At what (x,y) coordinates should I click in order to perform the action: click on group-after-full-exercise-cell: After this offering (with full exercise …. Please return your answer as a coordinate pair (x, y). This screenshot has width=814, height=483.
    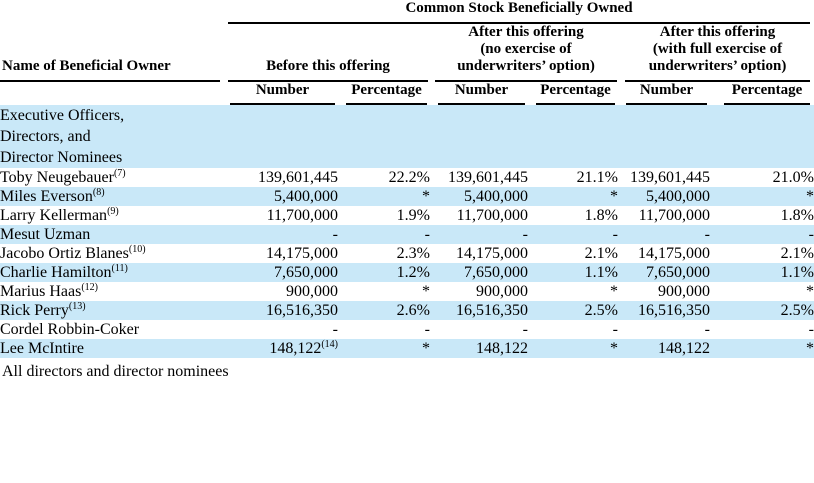
    Looking at the image, I should click on (716, 53).